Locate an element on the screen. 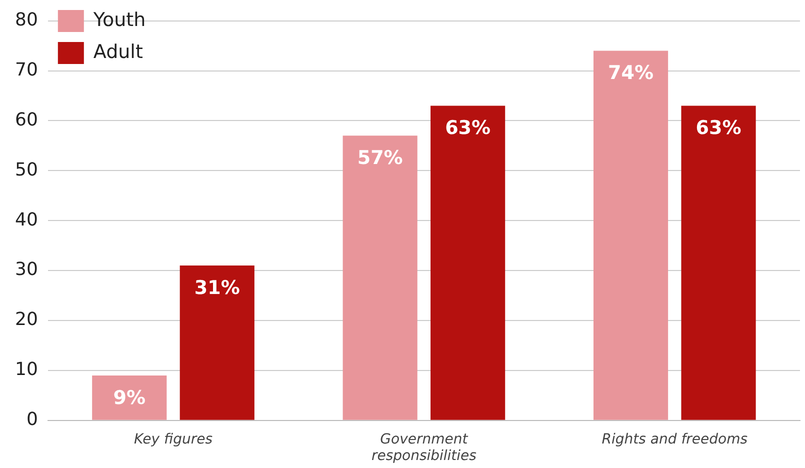  data-label: 9% is located at coordinates (129, 397).